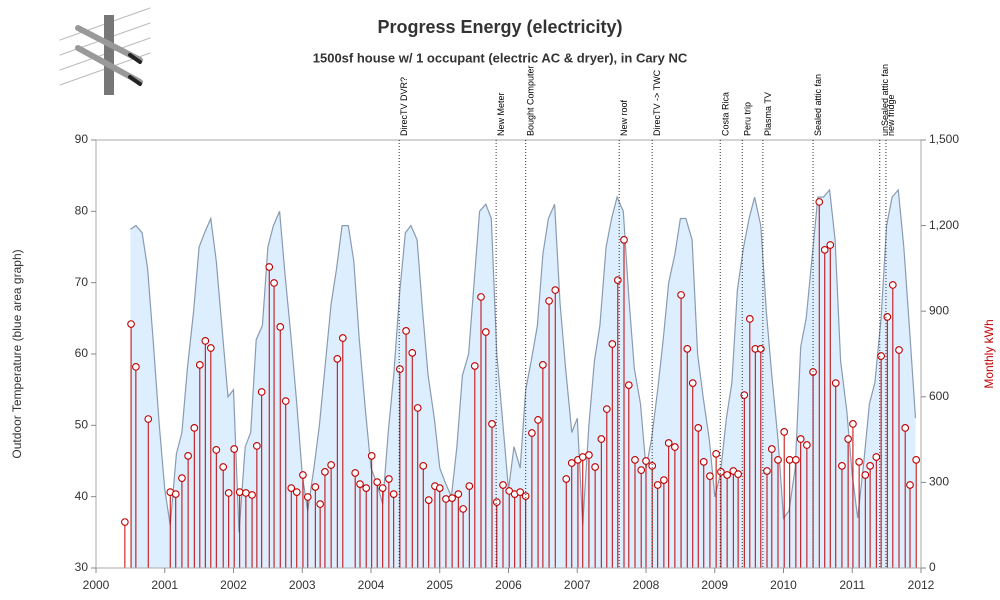 Image resolution: width=1000 pixels, height=600 pixels. Describe the element at coordinates (82, 211) in the screenshot. I see `y-tick-label: 80` at that location.